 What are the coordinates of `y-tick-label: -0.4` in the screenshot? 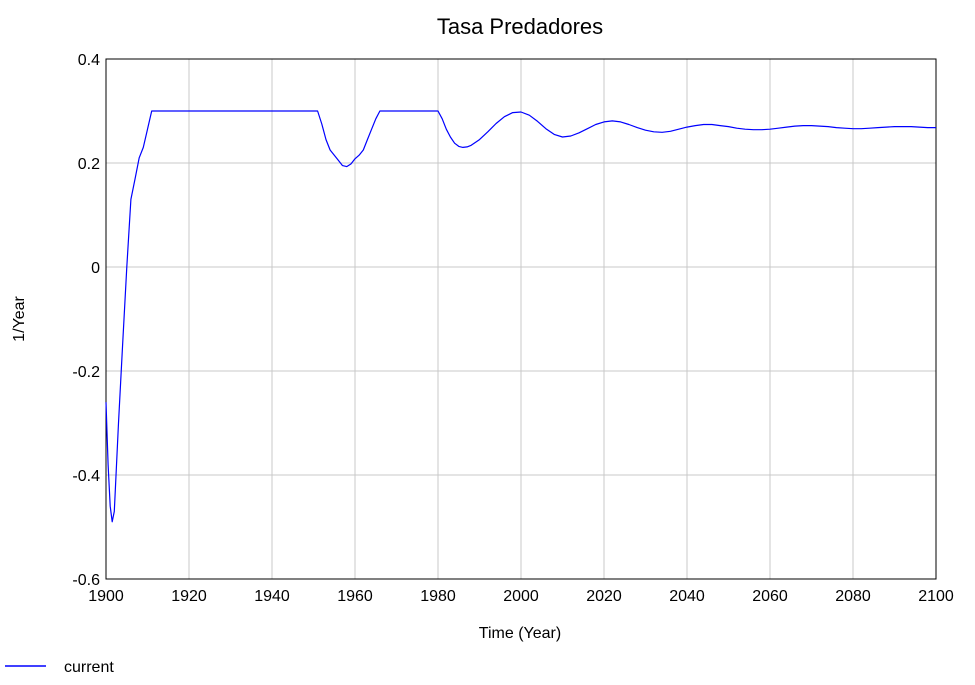 It's located at (86, 476).